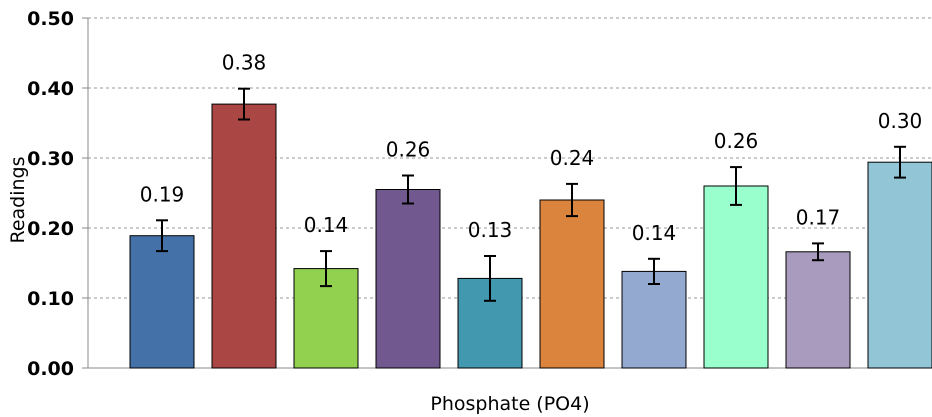 This screenshot has height=417, width=932. I want to click on y-tick-label: 0.40, so click(50, 89).